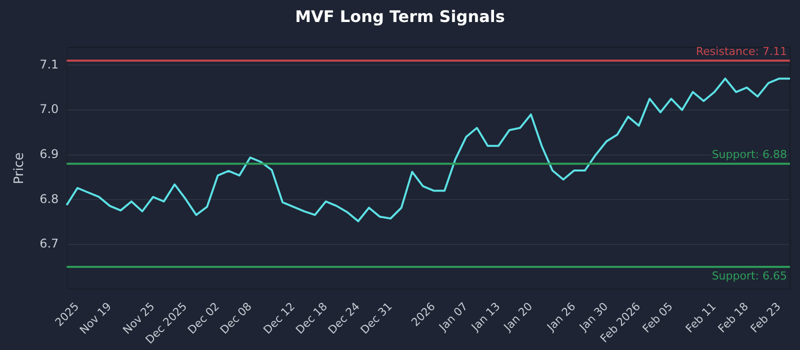  Describe the element at coordinates (658, 318) in the screenshot. I see `x-tick-label: Feb 05` at that location.